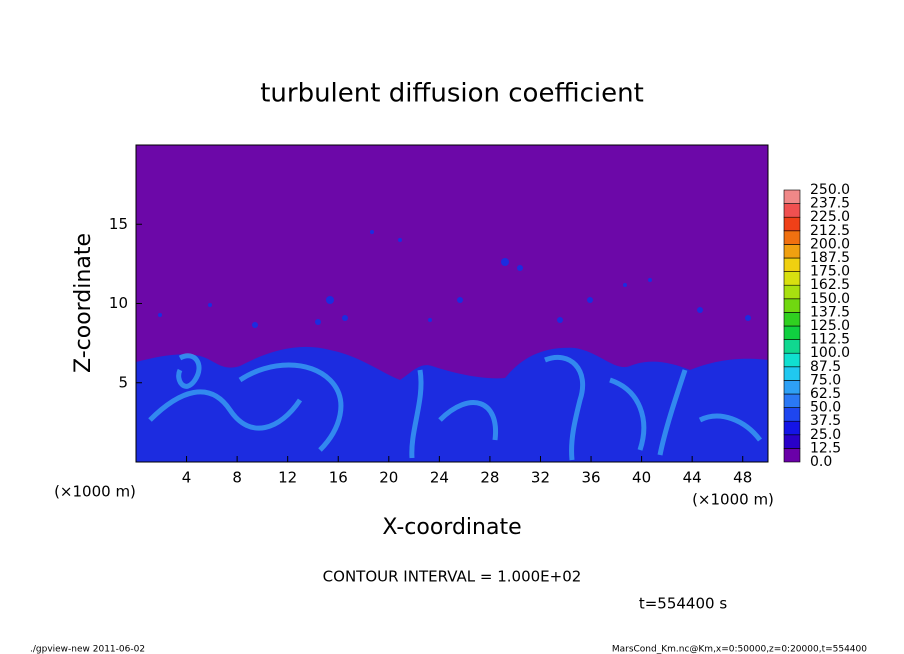  I want to click on colorbar-label: 225.0, so click(830, 217).